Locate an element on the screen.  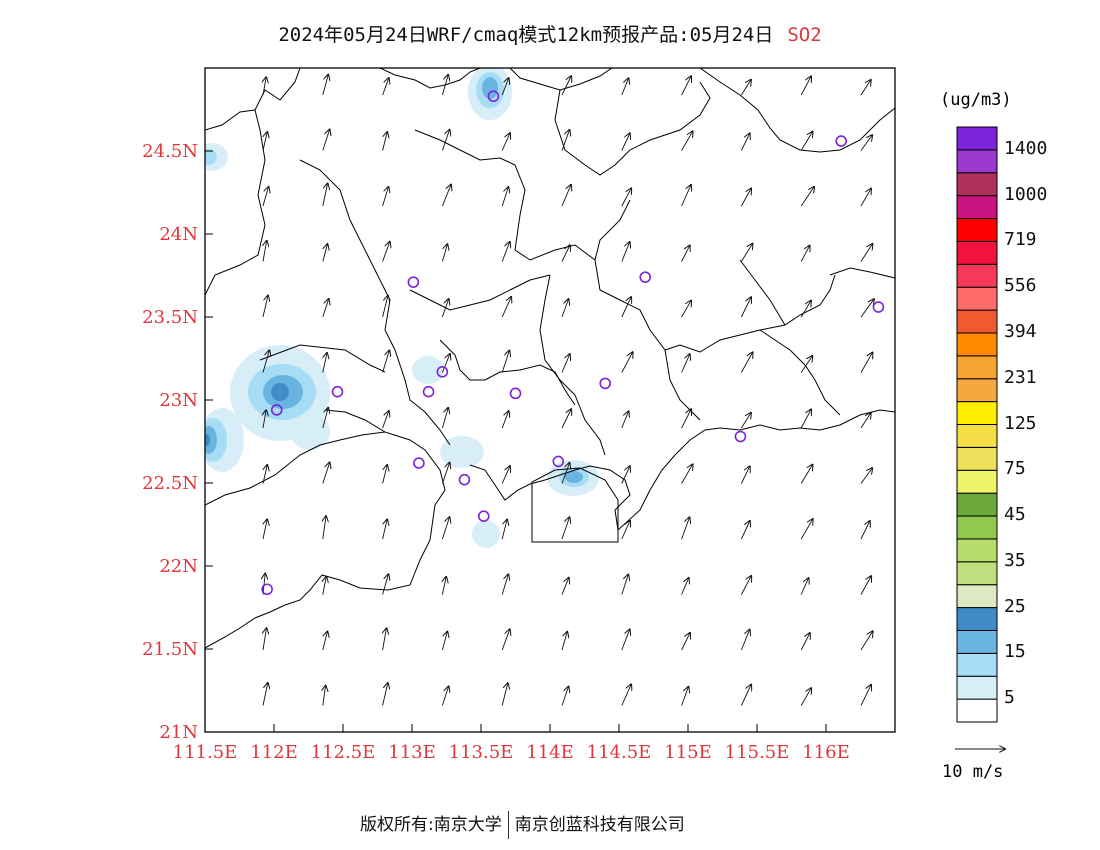
colorbar-tick-label: 231 is located at coordinates (1020, 377).